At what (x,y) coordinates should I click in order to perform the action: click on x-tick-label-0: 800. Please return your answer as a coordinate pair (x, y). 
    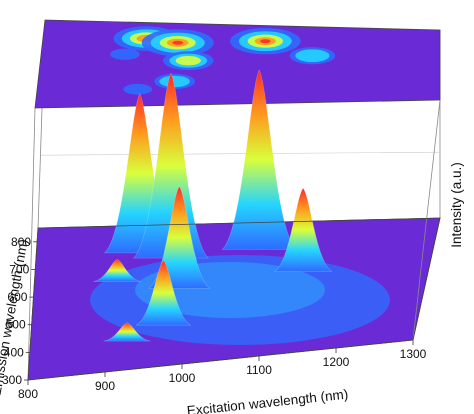
    Looking at the image, I should click on (28, 394).